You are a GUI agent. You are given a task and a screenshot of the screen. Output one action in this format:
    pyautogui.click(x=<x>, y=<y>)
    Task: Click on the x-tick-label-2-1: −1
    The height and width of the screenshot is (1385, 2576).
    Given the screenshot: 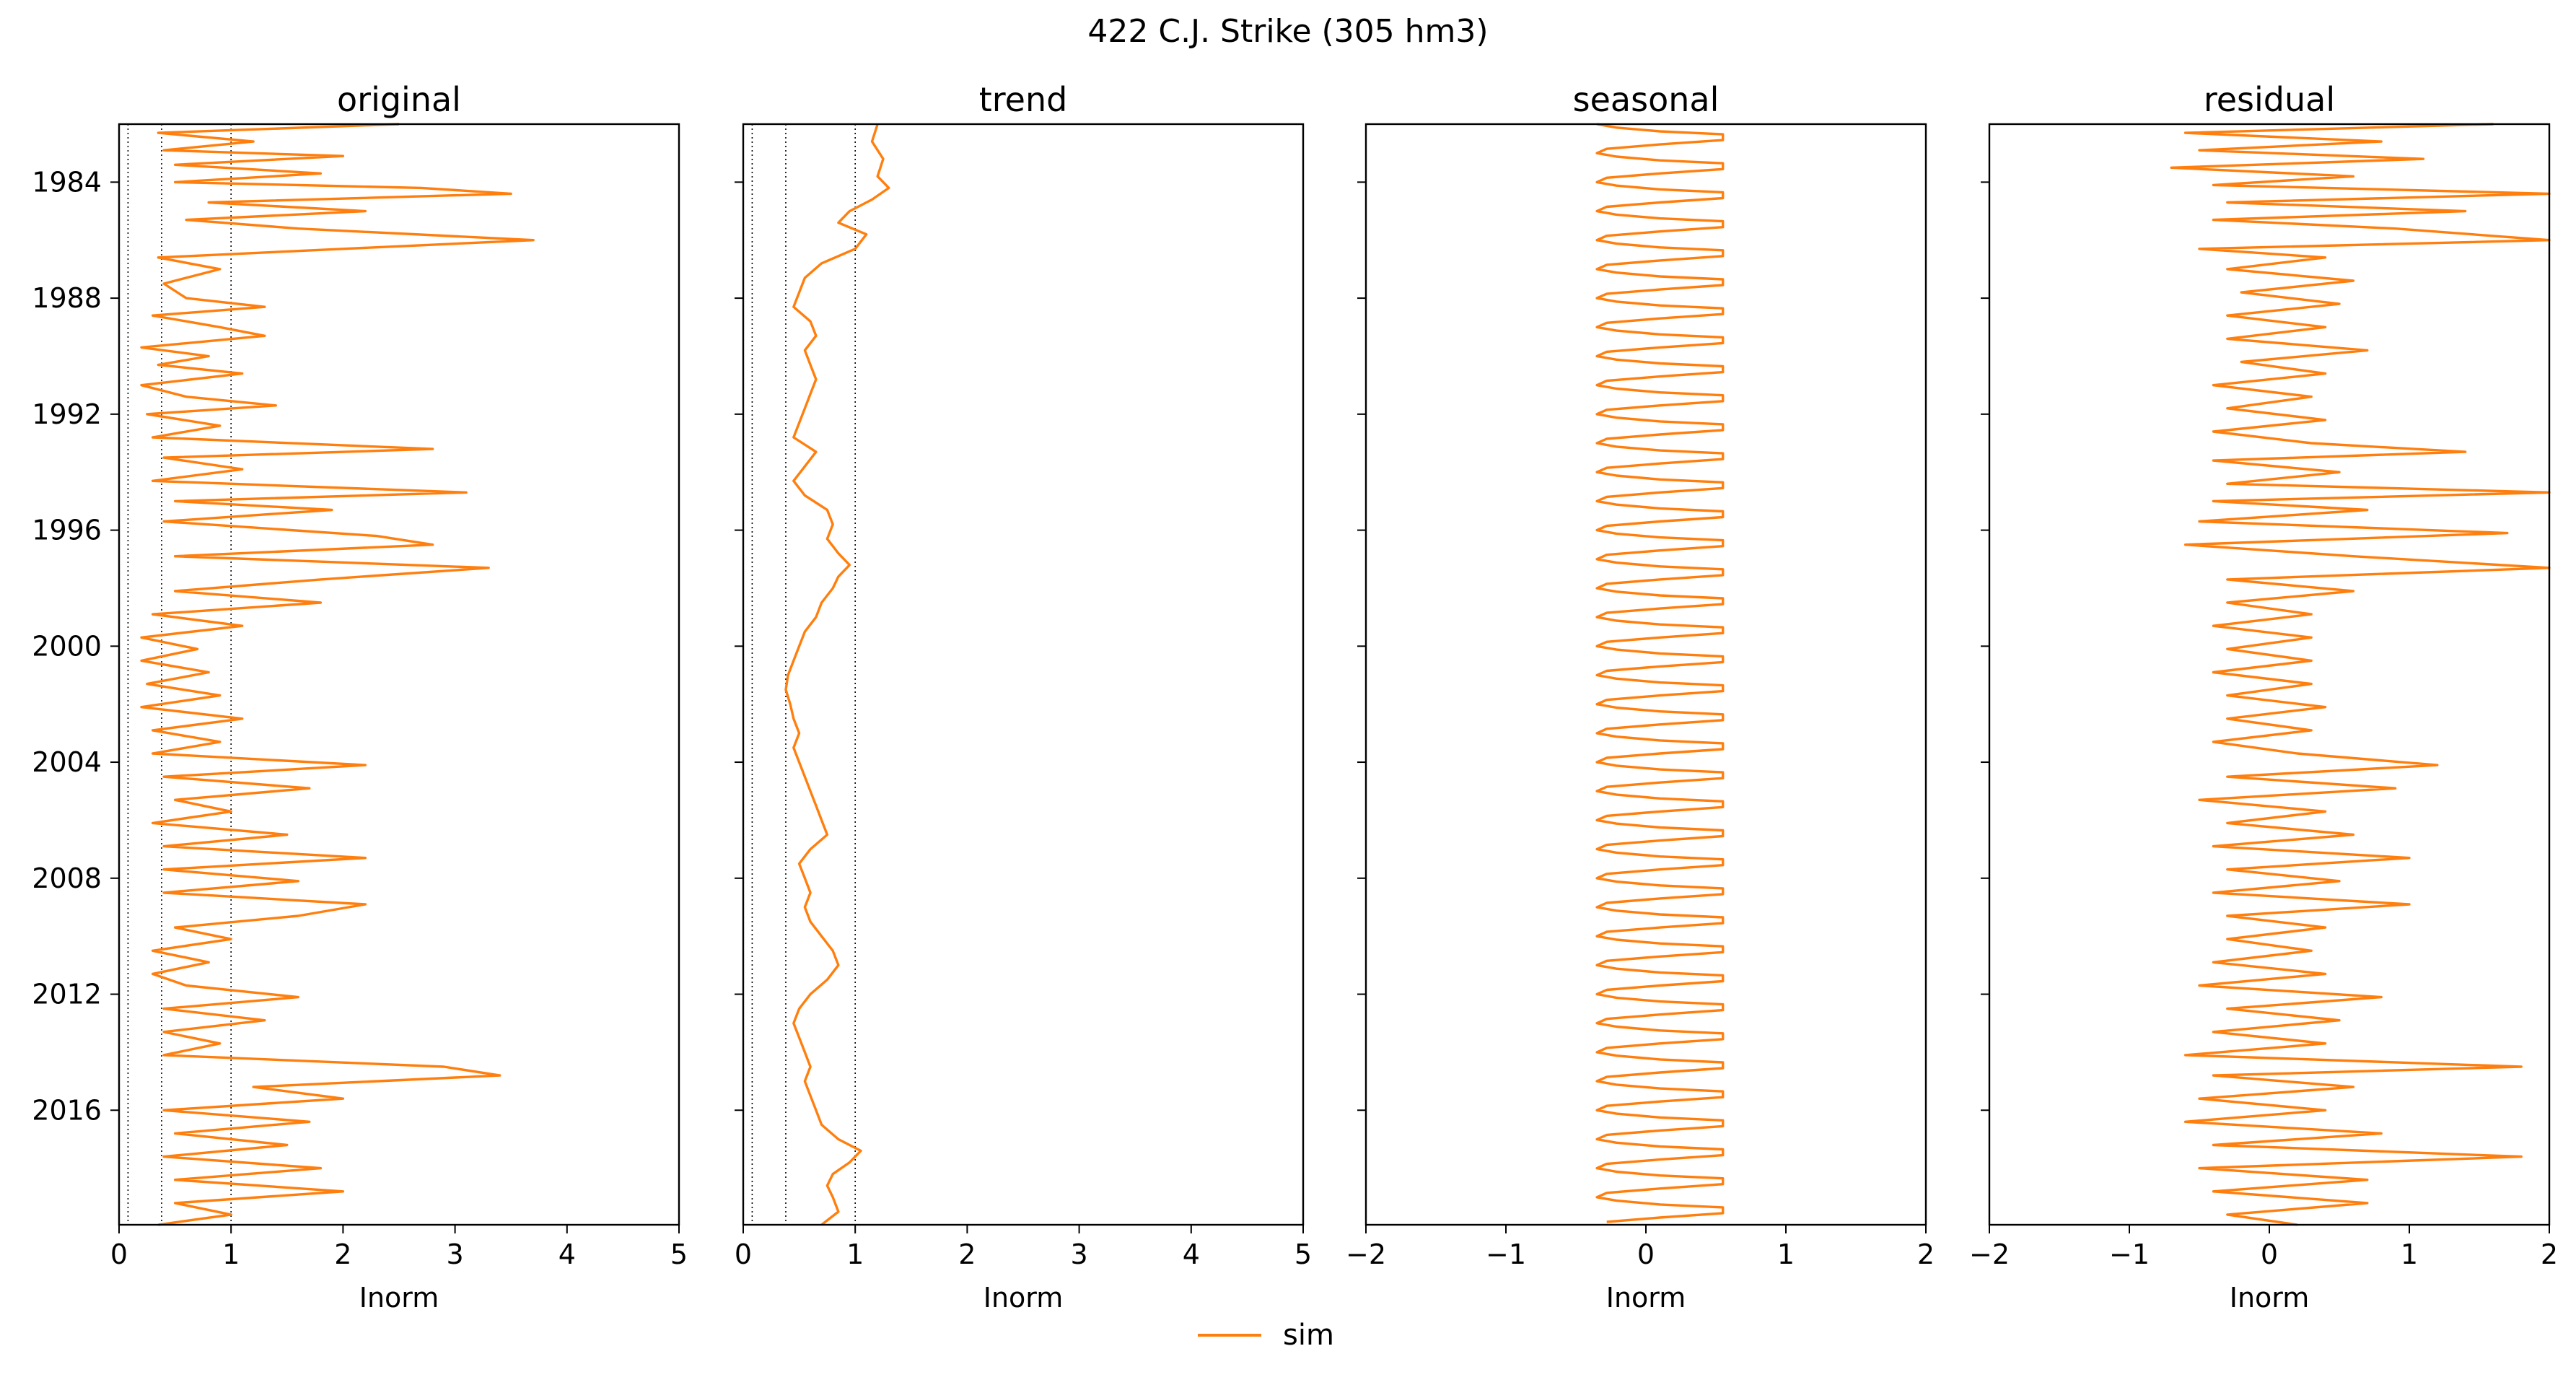 What is the action you would take?
    pyautogui.click(x=1506, y=1254)
    